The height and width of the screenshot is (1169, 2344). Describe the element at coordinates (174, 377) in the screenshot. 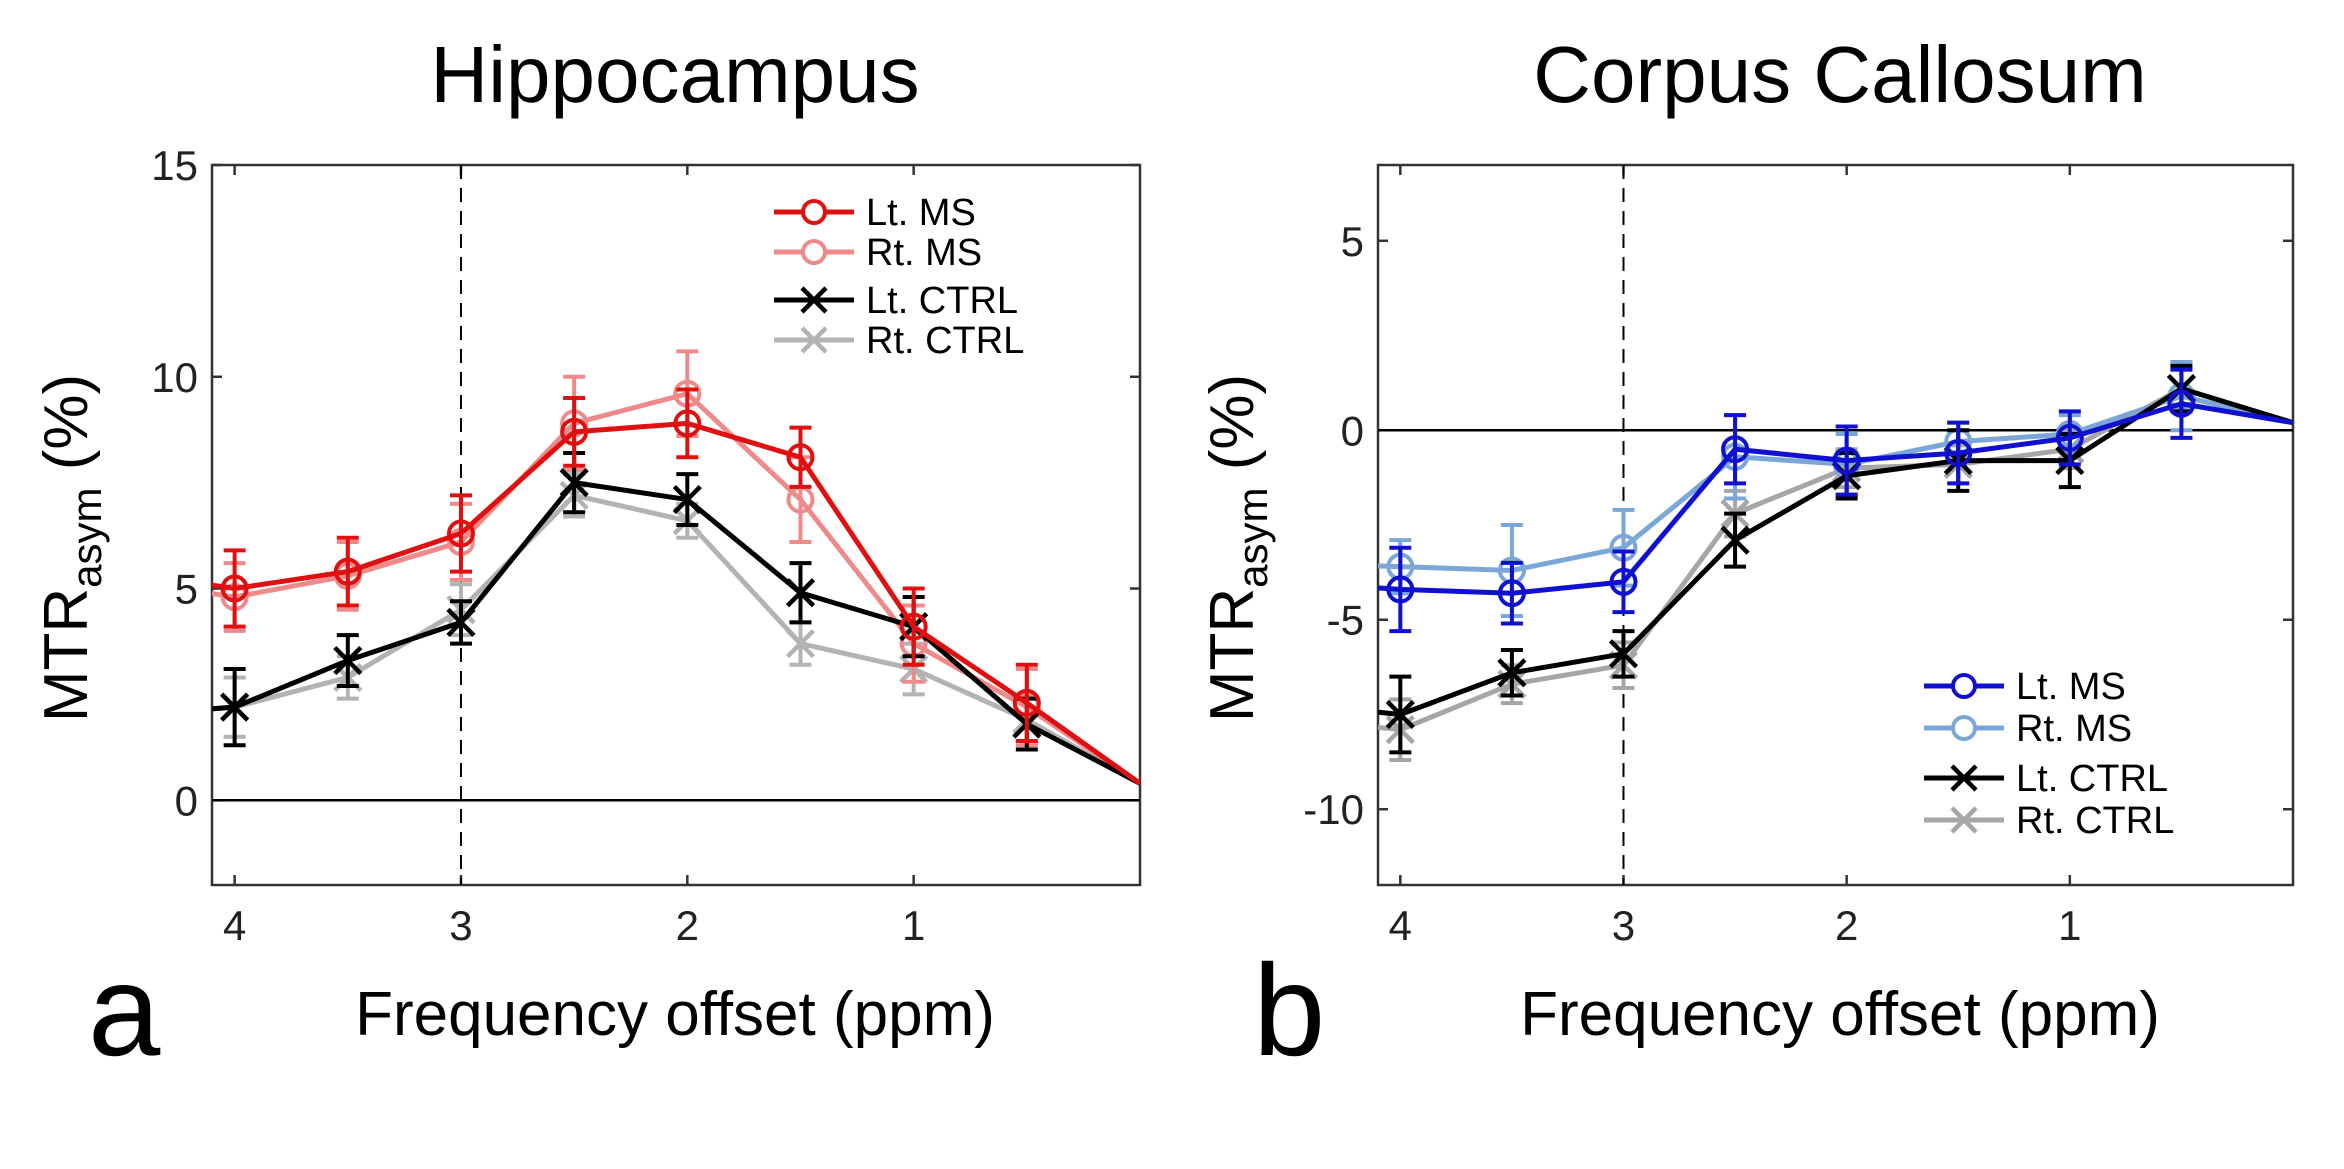

I see `y-tick-label: 10` at that location.